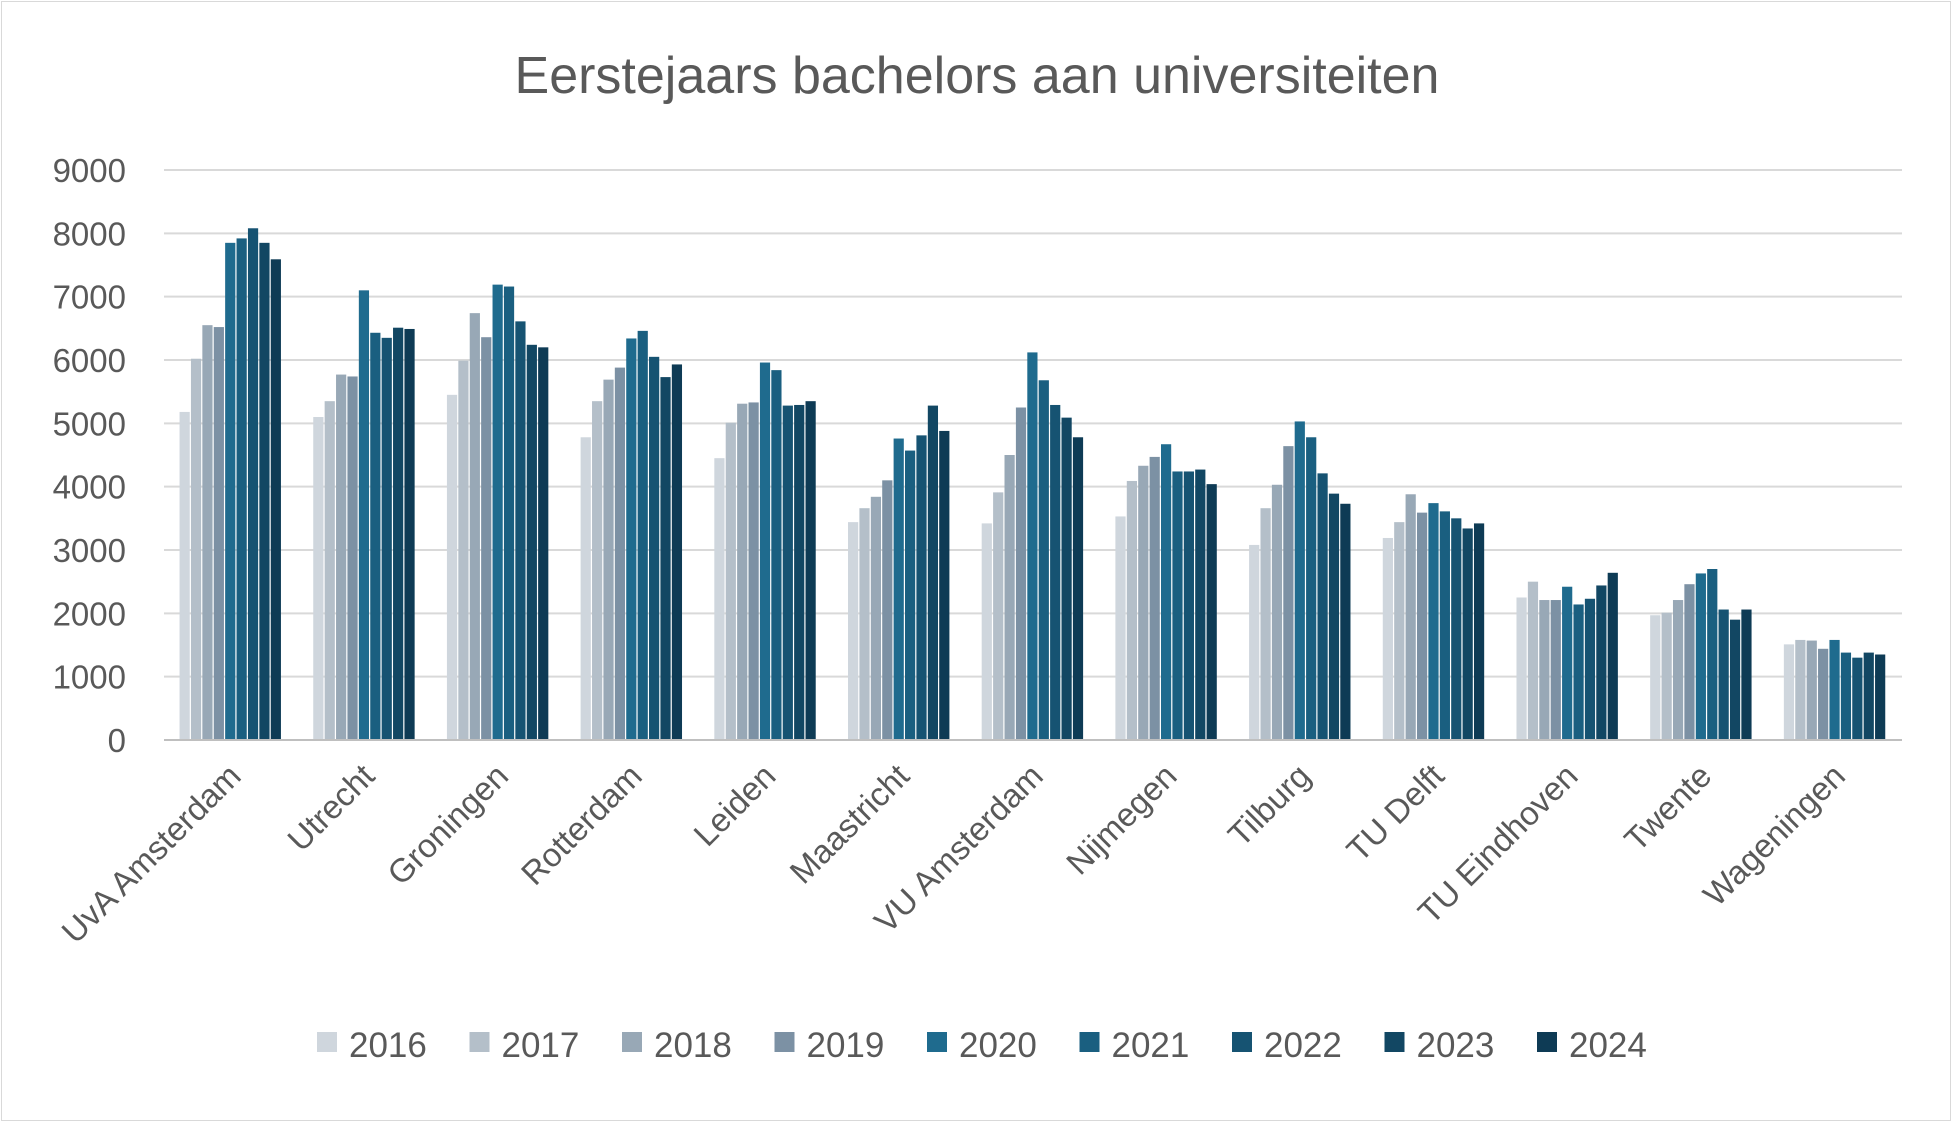  I want to click on y-tick-label: 5000, so click(89, 423).